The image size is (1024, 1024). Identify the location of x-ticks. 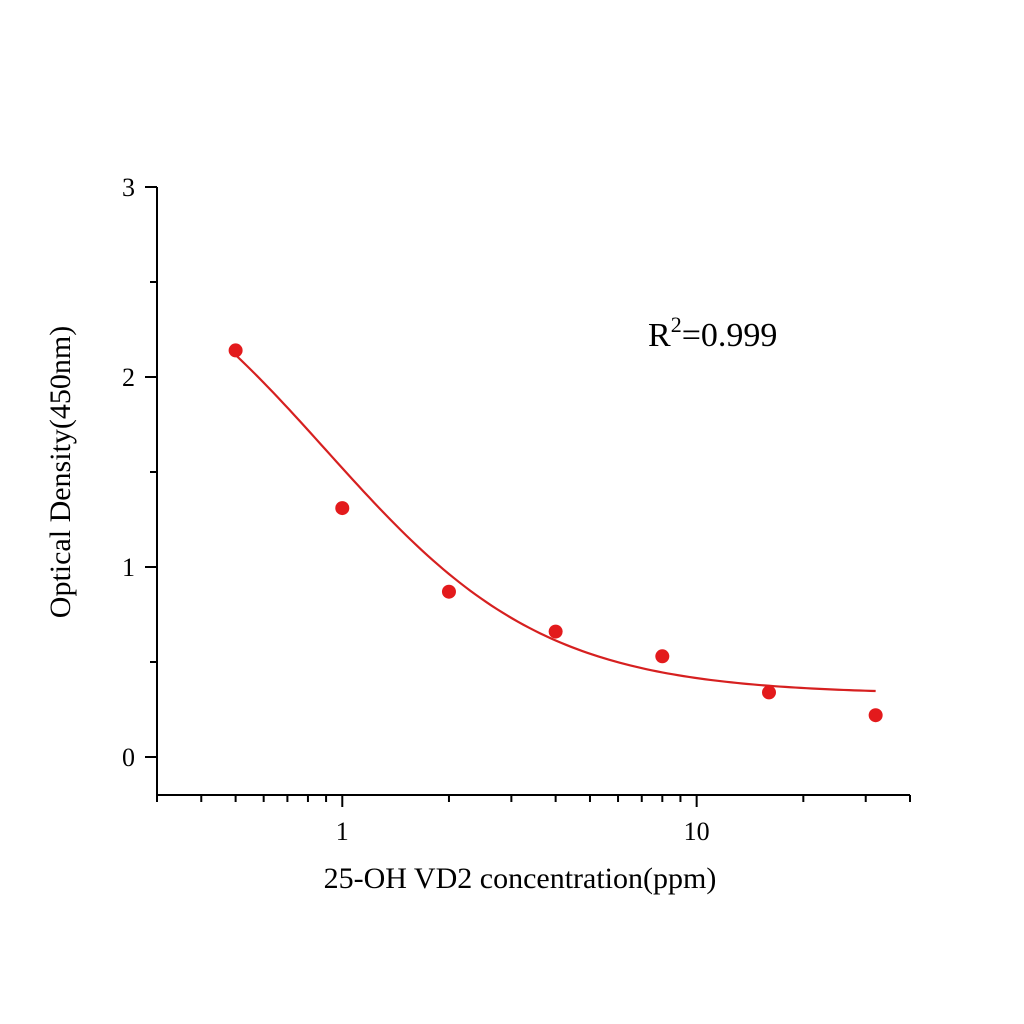
(533, 801).